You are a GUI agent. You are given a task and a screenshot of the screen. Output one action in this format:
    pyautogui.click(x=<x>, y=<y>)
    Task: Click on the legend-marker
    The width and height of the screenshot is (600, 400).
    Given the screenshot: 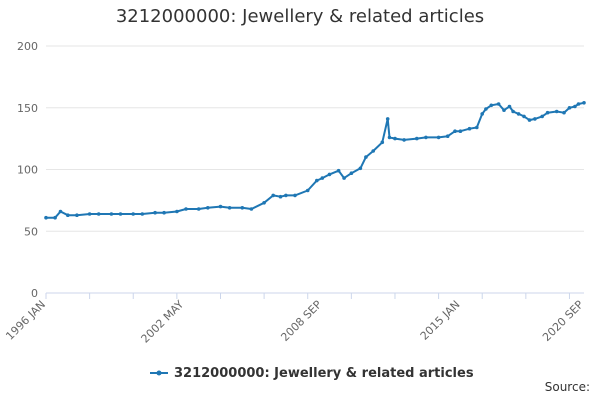 What is the action you would take?
    pyautogui.click(x=159, y=373)
    